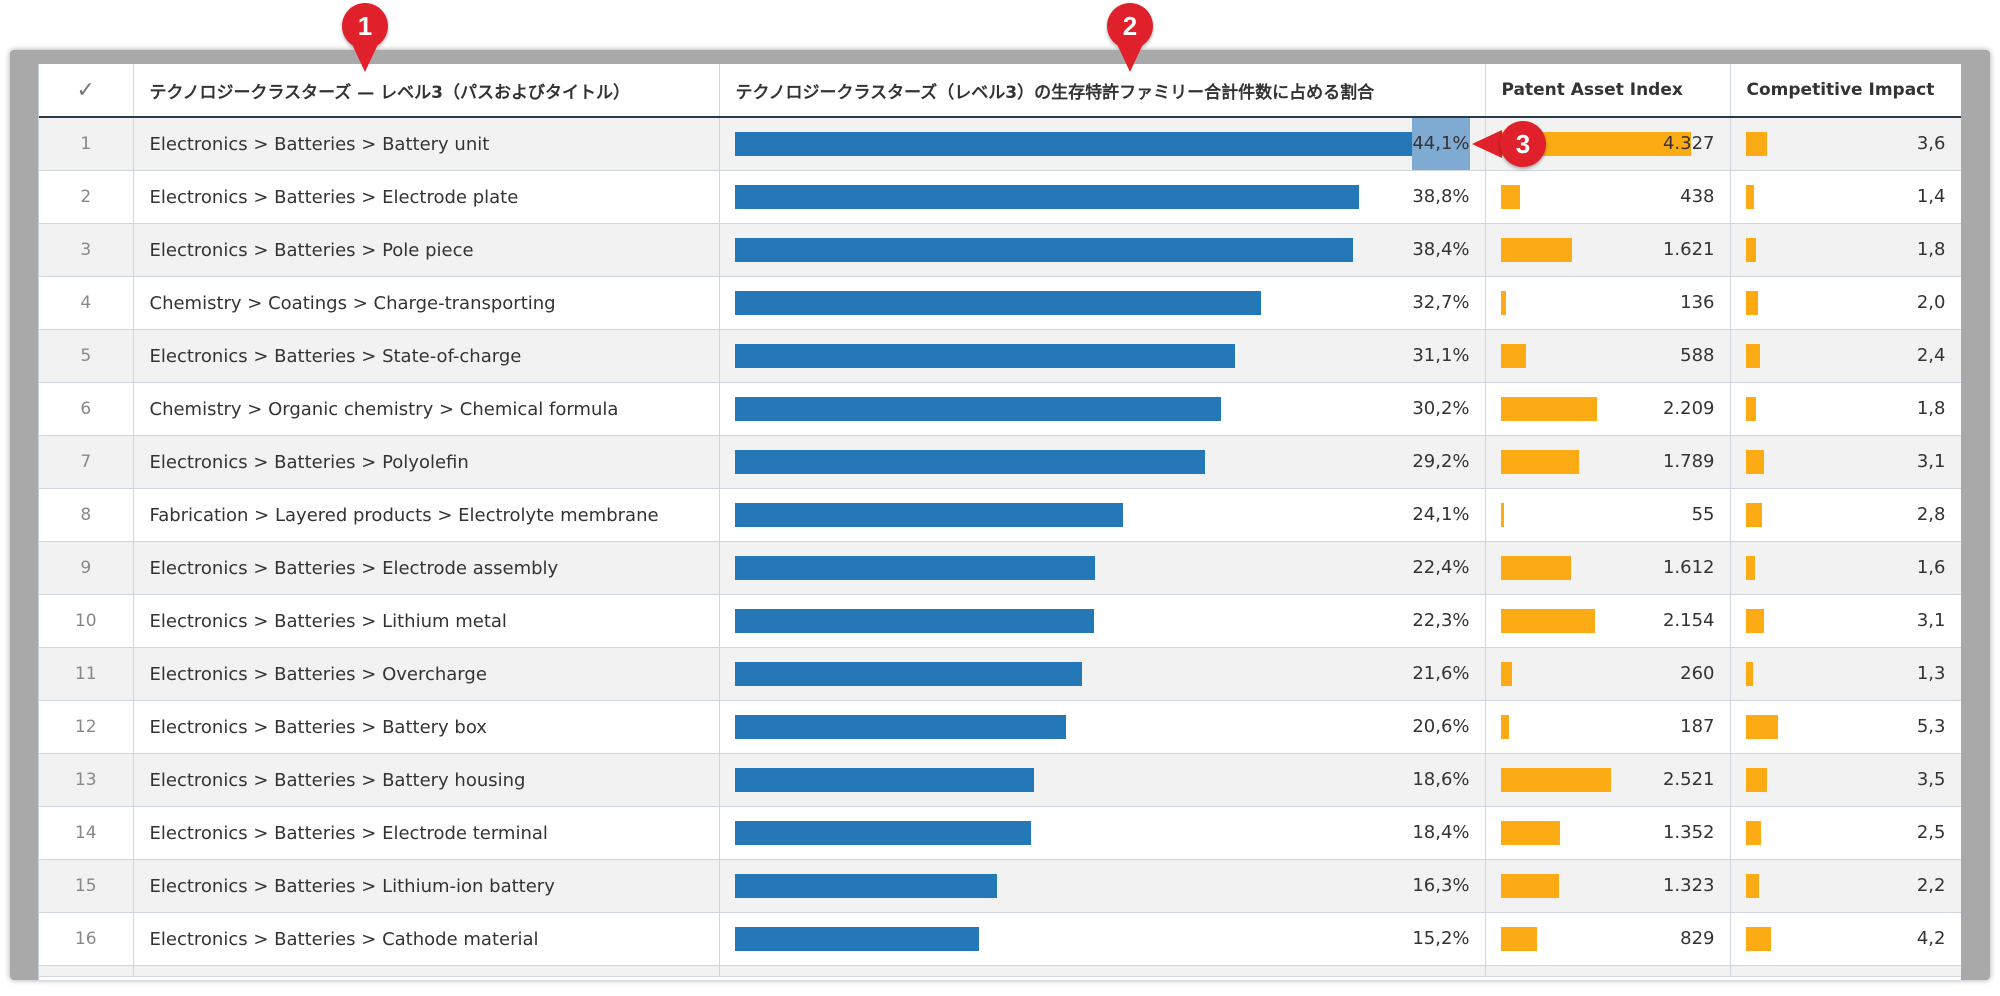 The image size is (2000, 996). Describe the element at coordinates (1608, 462) in the screenshot. I see `pai-cell: 1.789` at that location.